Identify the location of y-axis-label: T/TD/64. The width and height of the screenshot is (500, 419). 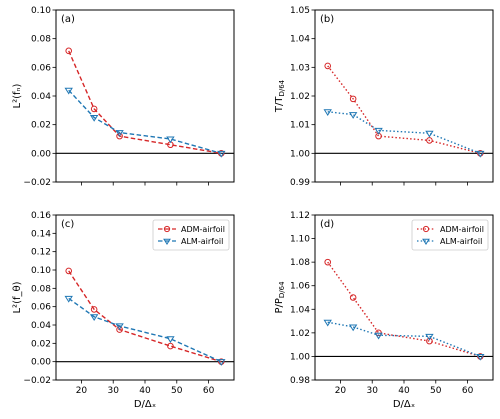
(280, 96).